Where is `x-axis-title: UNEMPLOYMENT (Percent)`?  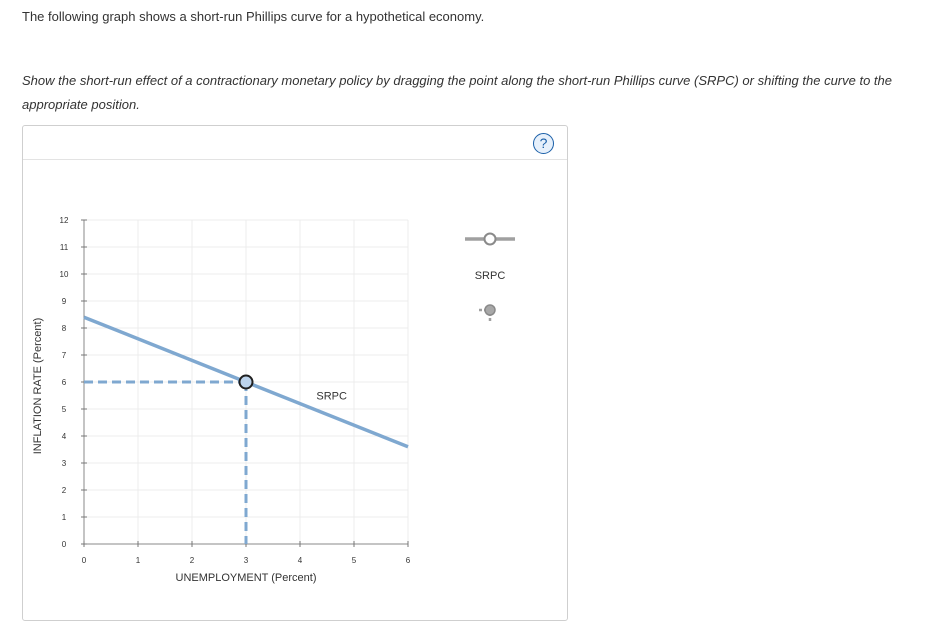
x-axis-title: UNEMPLOYMENT (Percent) is located at coordinates (246, 578).